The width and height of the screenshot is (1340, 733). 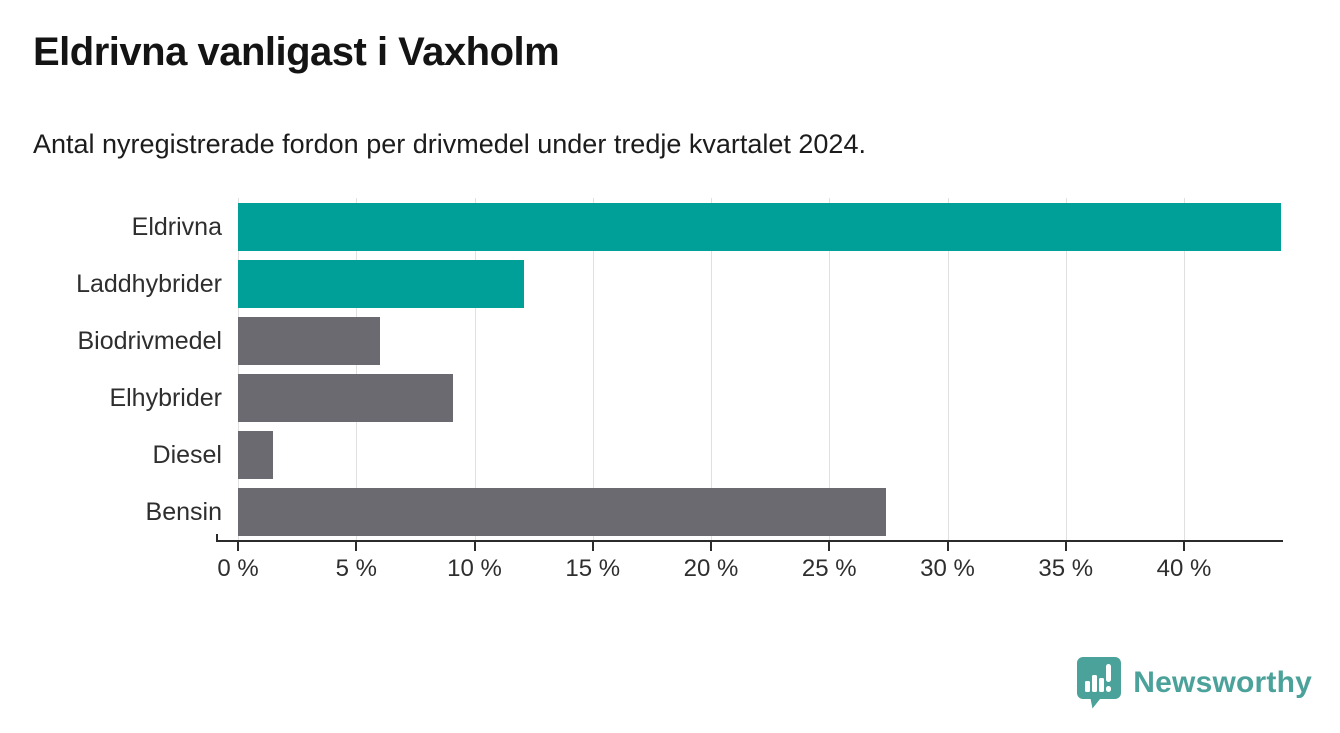 I want to click on axis-tick-label: 30 %, so click(x=947, y=568).